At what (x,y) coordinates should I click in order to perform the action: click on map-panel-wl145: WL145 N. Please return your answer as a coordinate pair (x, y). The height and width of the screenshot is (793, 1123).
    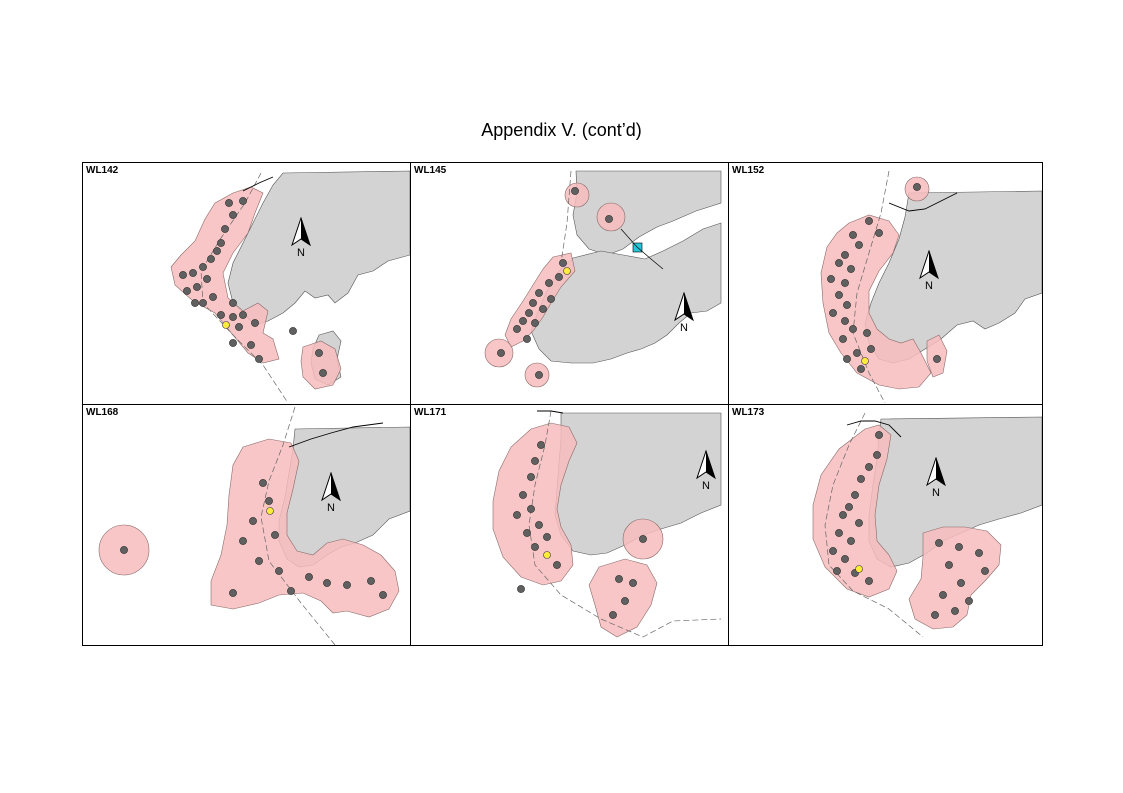
    Looking at the image, I should click on (569, 283).